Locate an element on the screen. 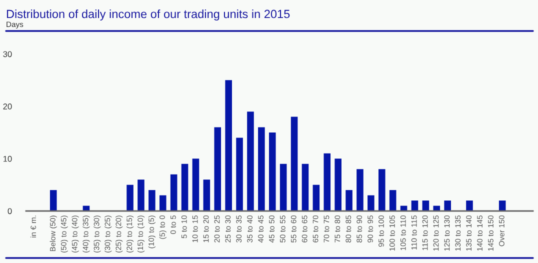 Image resolution: width=538 pixels, height=263 pixels. y-tick-label: 30 is located at coordinates (7, 54).